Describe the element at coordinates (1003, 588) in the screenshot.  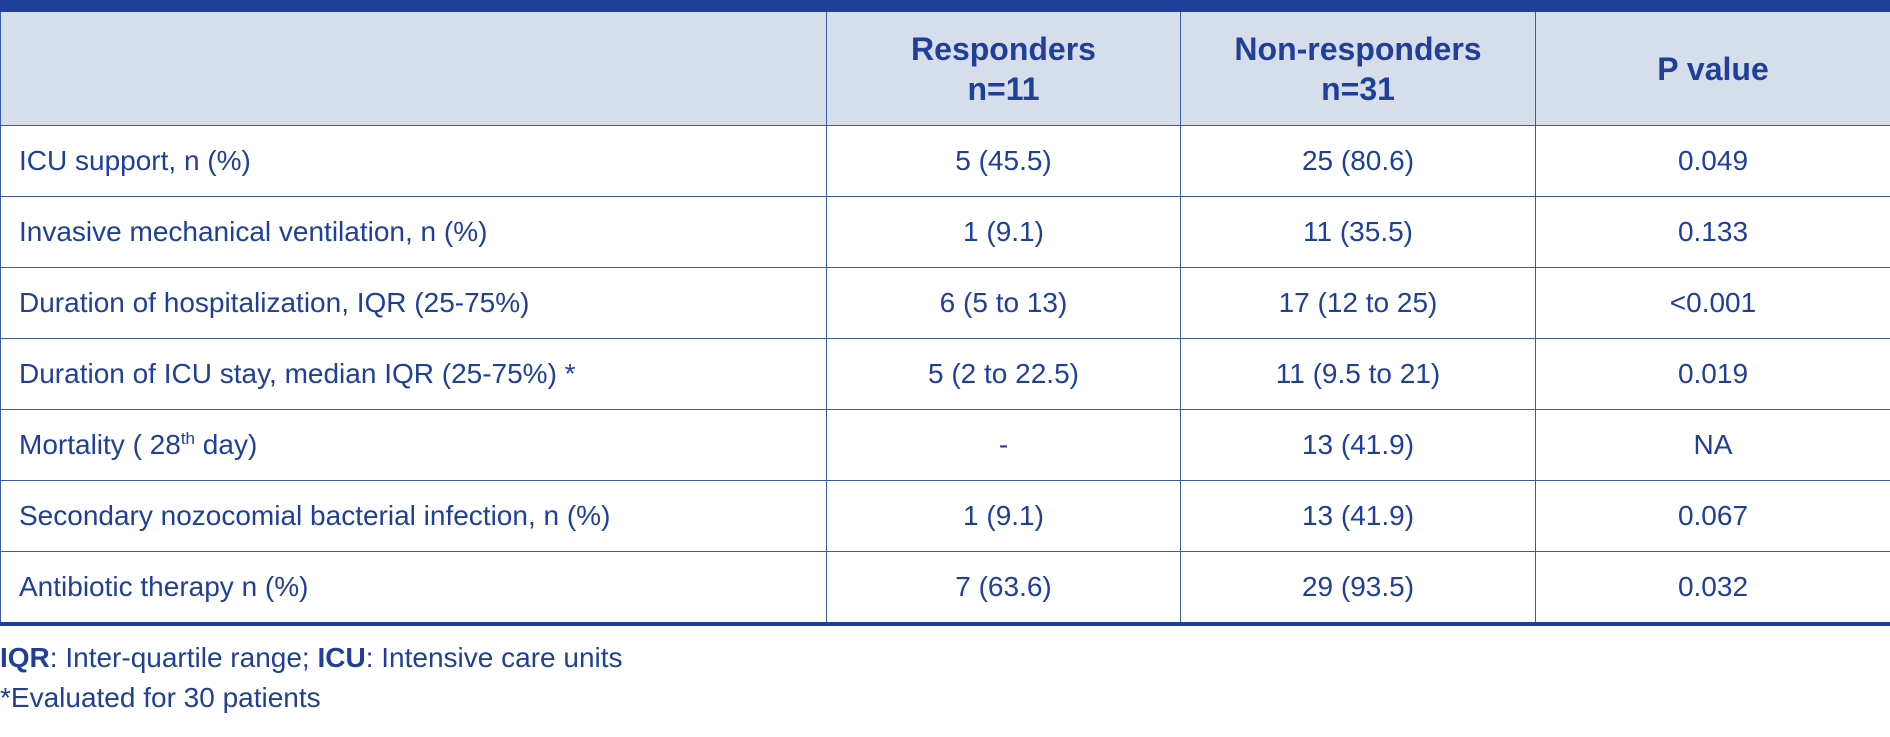
I see `responders-cell: 7 (63.6)` at that location.